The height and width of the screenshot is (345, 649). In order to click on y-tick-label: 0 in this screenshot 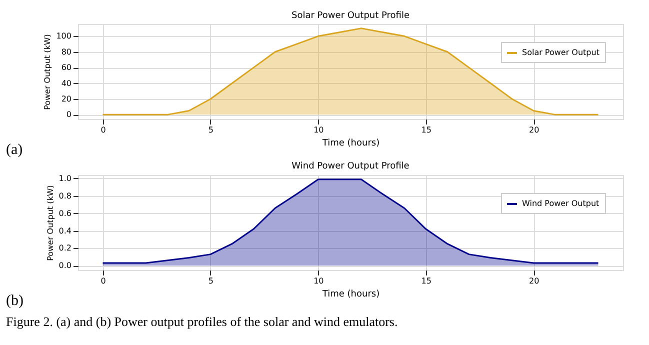, I will do `click(69, 115)`.